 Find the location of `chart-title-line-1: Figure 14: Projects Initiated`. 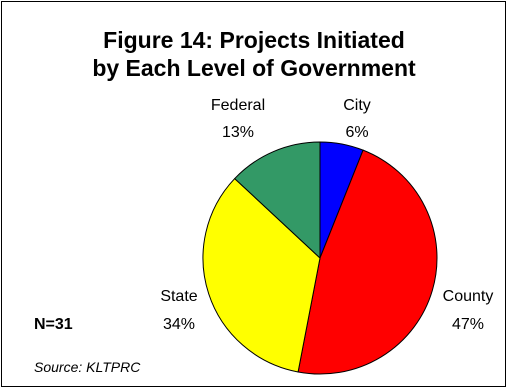

chart-title-line-1: Figure 14: Projects Initiated is located at coordinates (254, 40).